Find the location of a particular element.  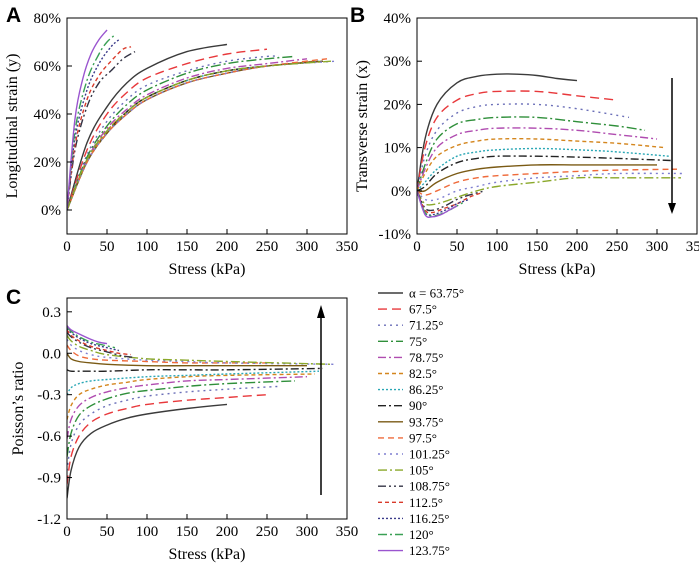

legend-label-2: 67.5° is located at coordinates (423, 309).